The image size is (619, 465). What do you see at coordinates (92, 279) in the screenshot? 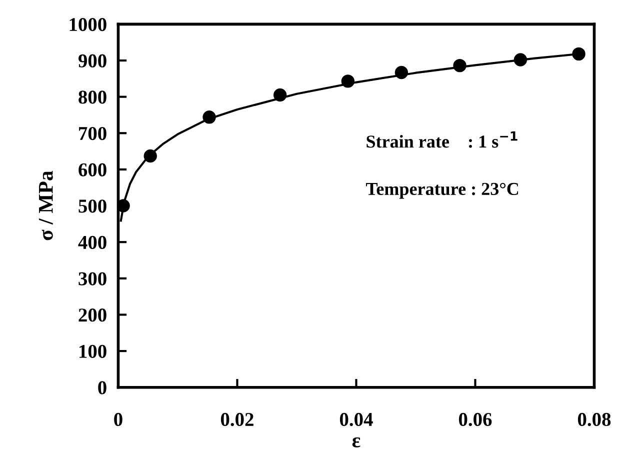
I see `y-tick-label: 300` at bounding box center [92, 279].